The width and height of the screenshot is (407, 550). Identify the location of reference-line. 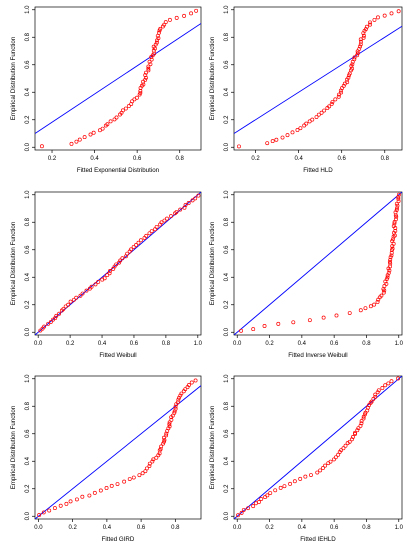
(118, 78).